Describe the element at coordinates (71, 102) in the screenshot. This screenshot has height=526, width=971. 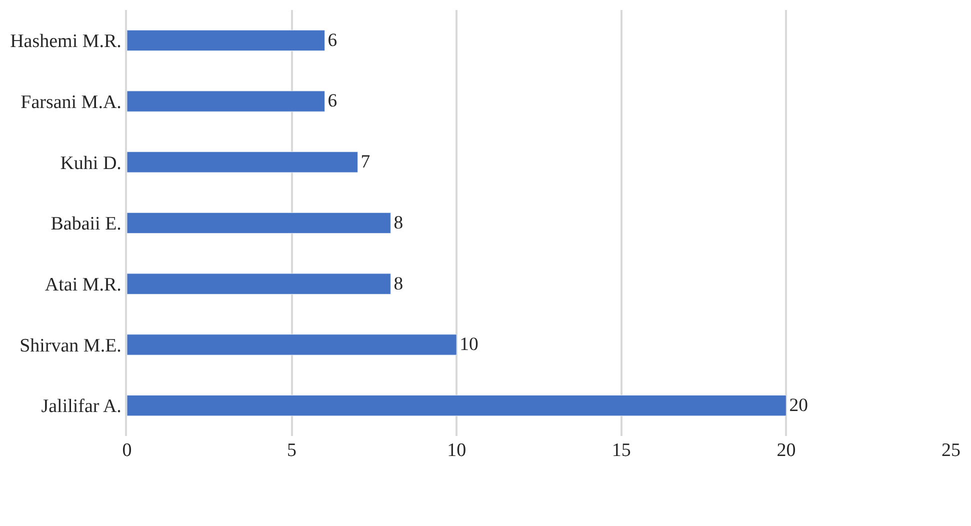
I see `y-tick-label: Farsani M.A.` at that location.